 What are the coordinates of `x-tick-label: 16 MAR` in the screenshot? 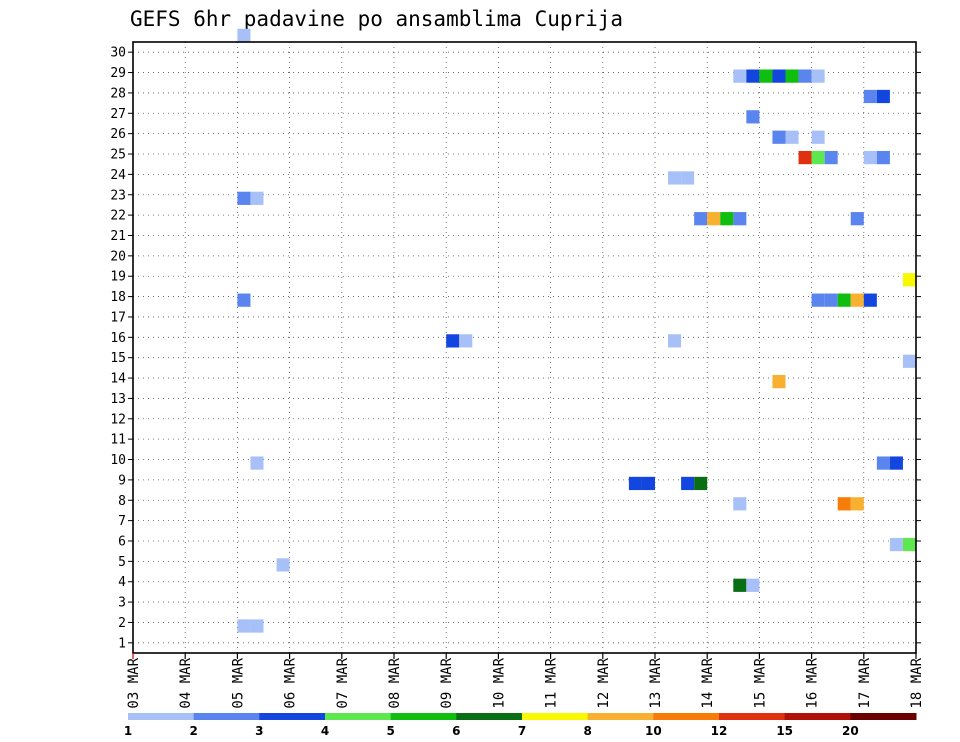 It's located at (813, 682).